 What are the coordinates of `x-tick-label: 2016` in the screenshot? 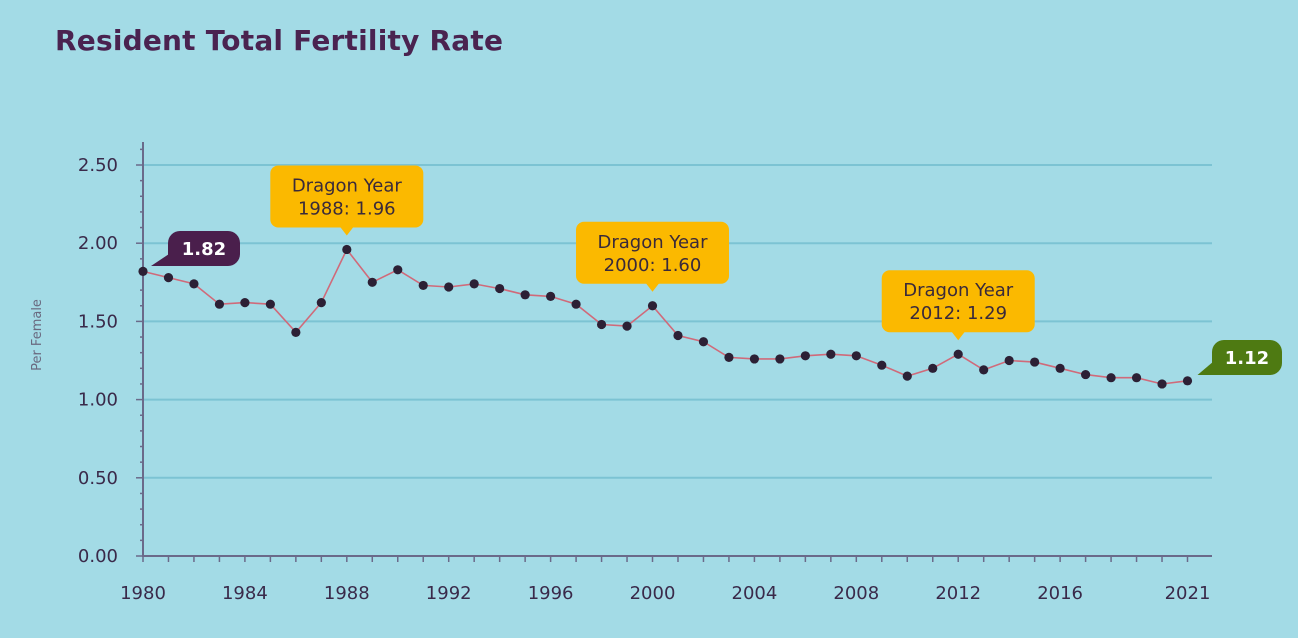 It's located at (1060, 593).